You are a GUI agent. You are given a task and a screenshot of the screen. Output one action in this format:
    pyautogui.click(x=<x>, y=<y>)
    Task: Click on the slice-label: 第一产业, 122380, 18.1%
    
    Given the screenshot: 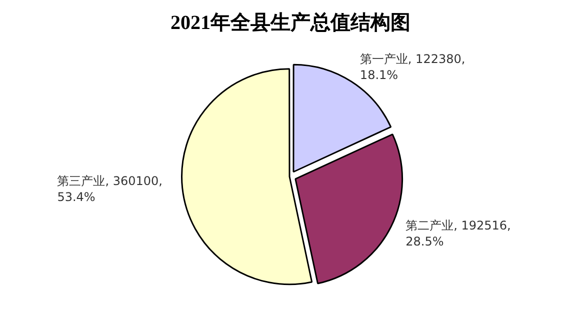 What is the action you would take?
    pyautogui.click(x=413, y=67)
    